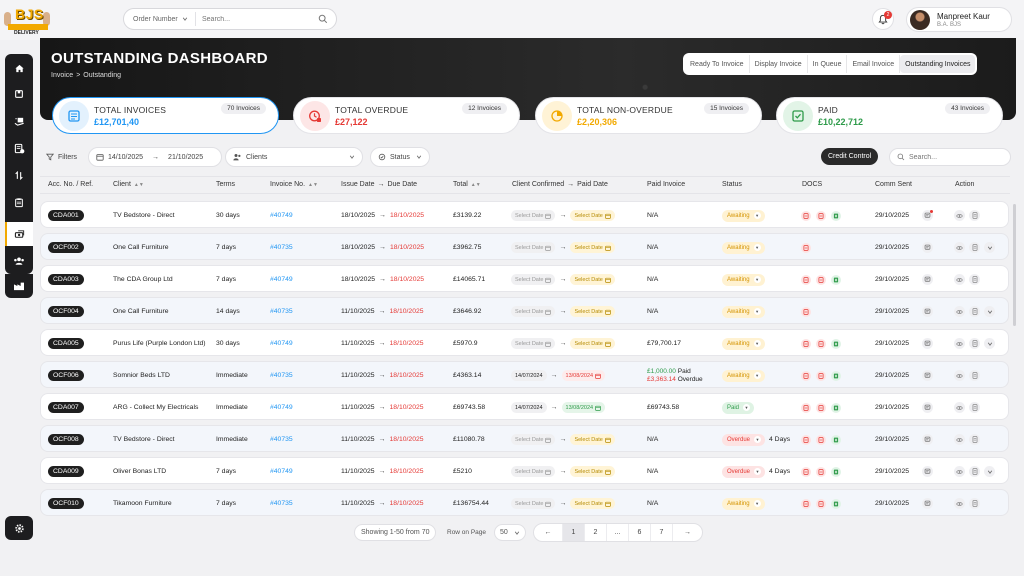 The image size is (1024, 576). What do you see at coordinates (66, 375) in the screenshot?
I see `account-badge: OCF006` at bounding box center [66, 375].